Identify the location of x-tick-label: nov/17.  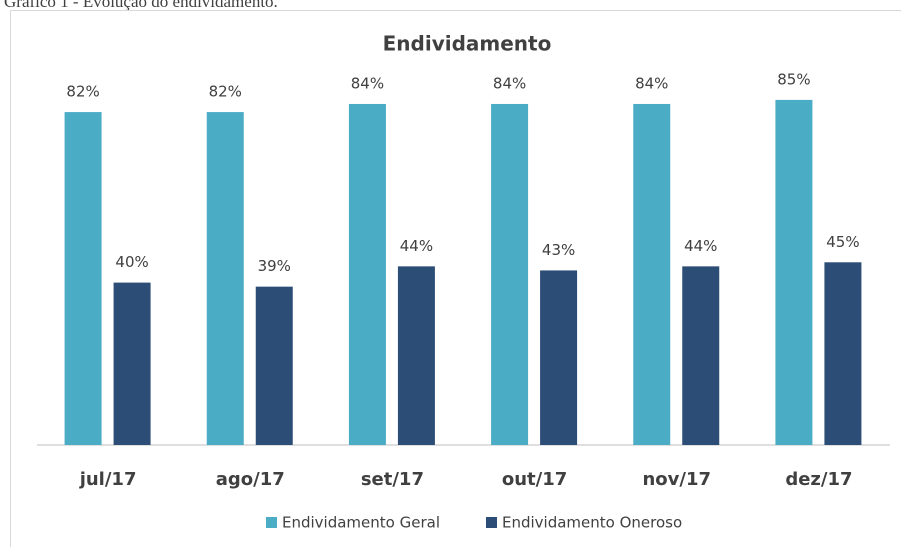
(676, 479).